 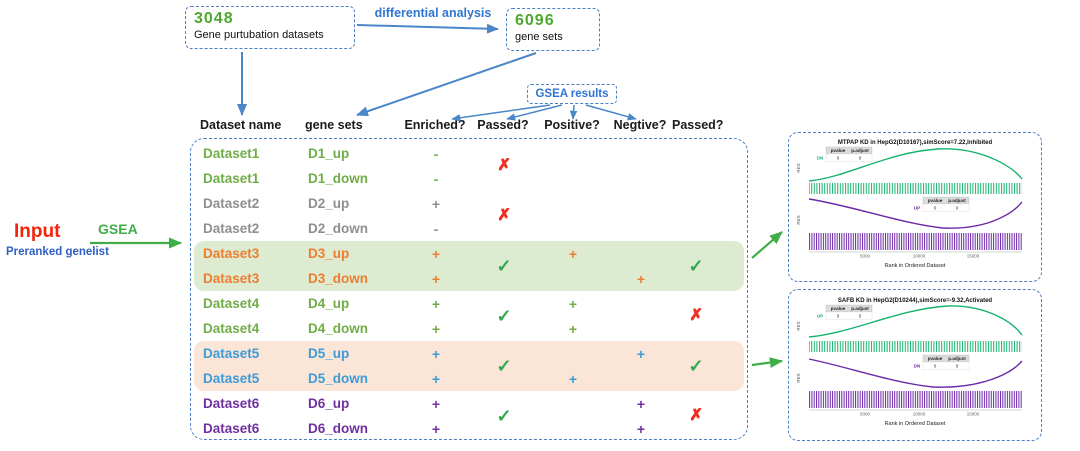 What do you see at coordinates (915, 213) in the screenshot?
I see `negative-enrichment-curve` at bounding box center [915, 213].